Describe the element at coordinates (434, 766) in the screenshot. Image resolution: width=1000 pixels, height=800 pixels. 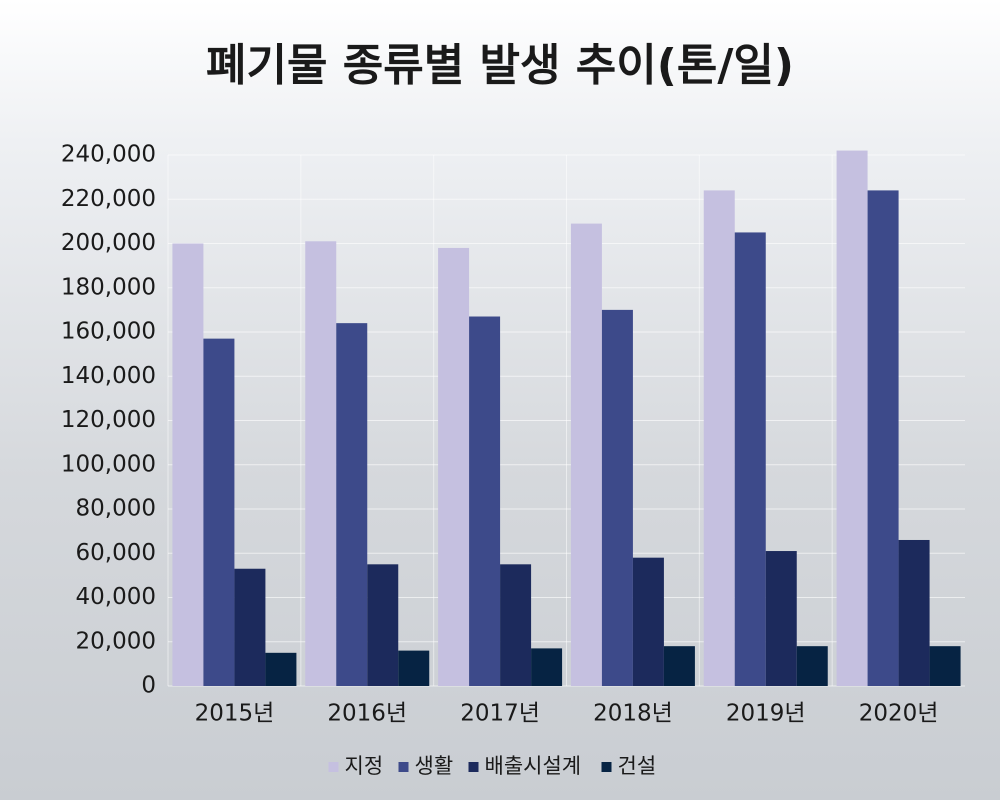
I see `legend-label: 생활` at that location.